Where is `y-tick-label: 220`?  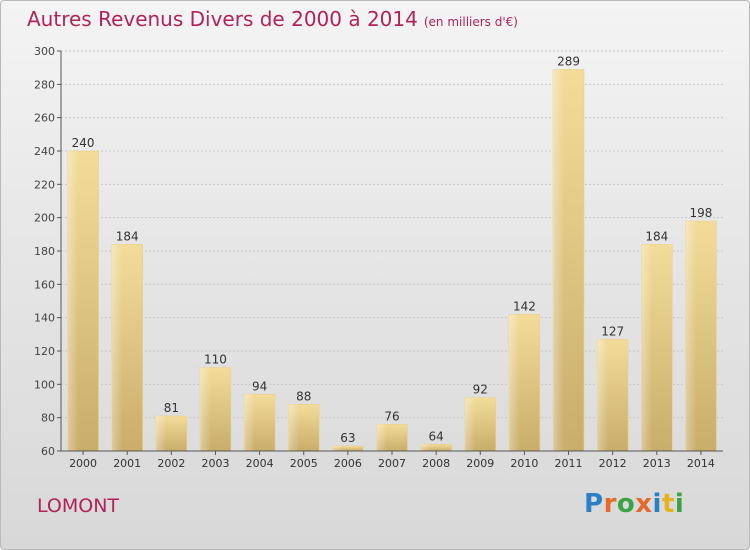 y-tick-label: 220 is located at coordinates (44, 184).